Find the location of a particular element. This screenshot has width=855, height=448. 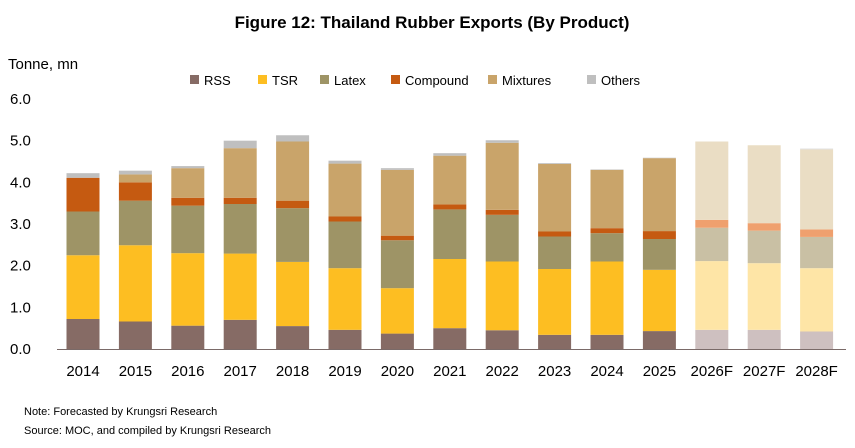

bar-segment-rss-2015 is located at coordinates (135, 335).